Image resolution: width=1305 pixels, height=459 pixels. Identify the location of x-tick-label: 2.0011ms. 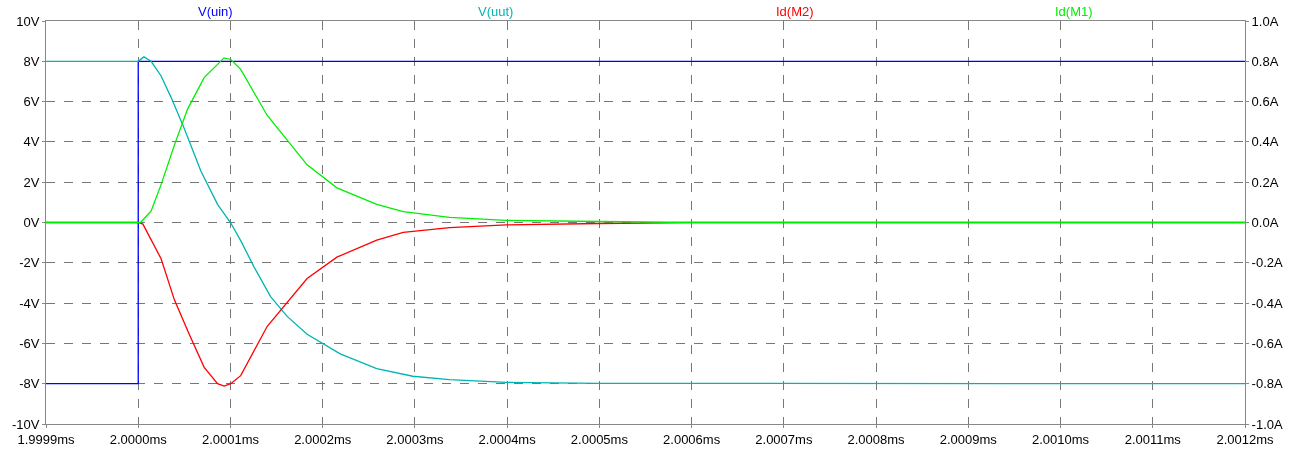
(1153, 439).